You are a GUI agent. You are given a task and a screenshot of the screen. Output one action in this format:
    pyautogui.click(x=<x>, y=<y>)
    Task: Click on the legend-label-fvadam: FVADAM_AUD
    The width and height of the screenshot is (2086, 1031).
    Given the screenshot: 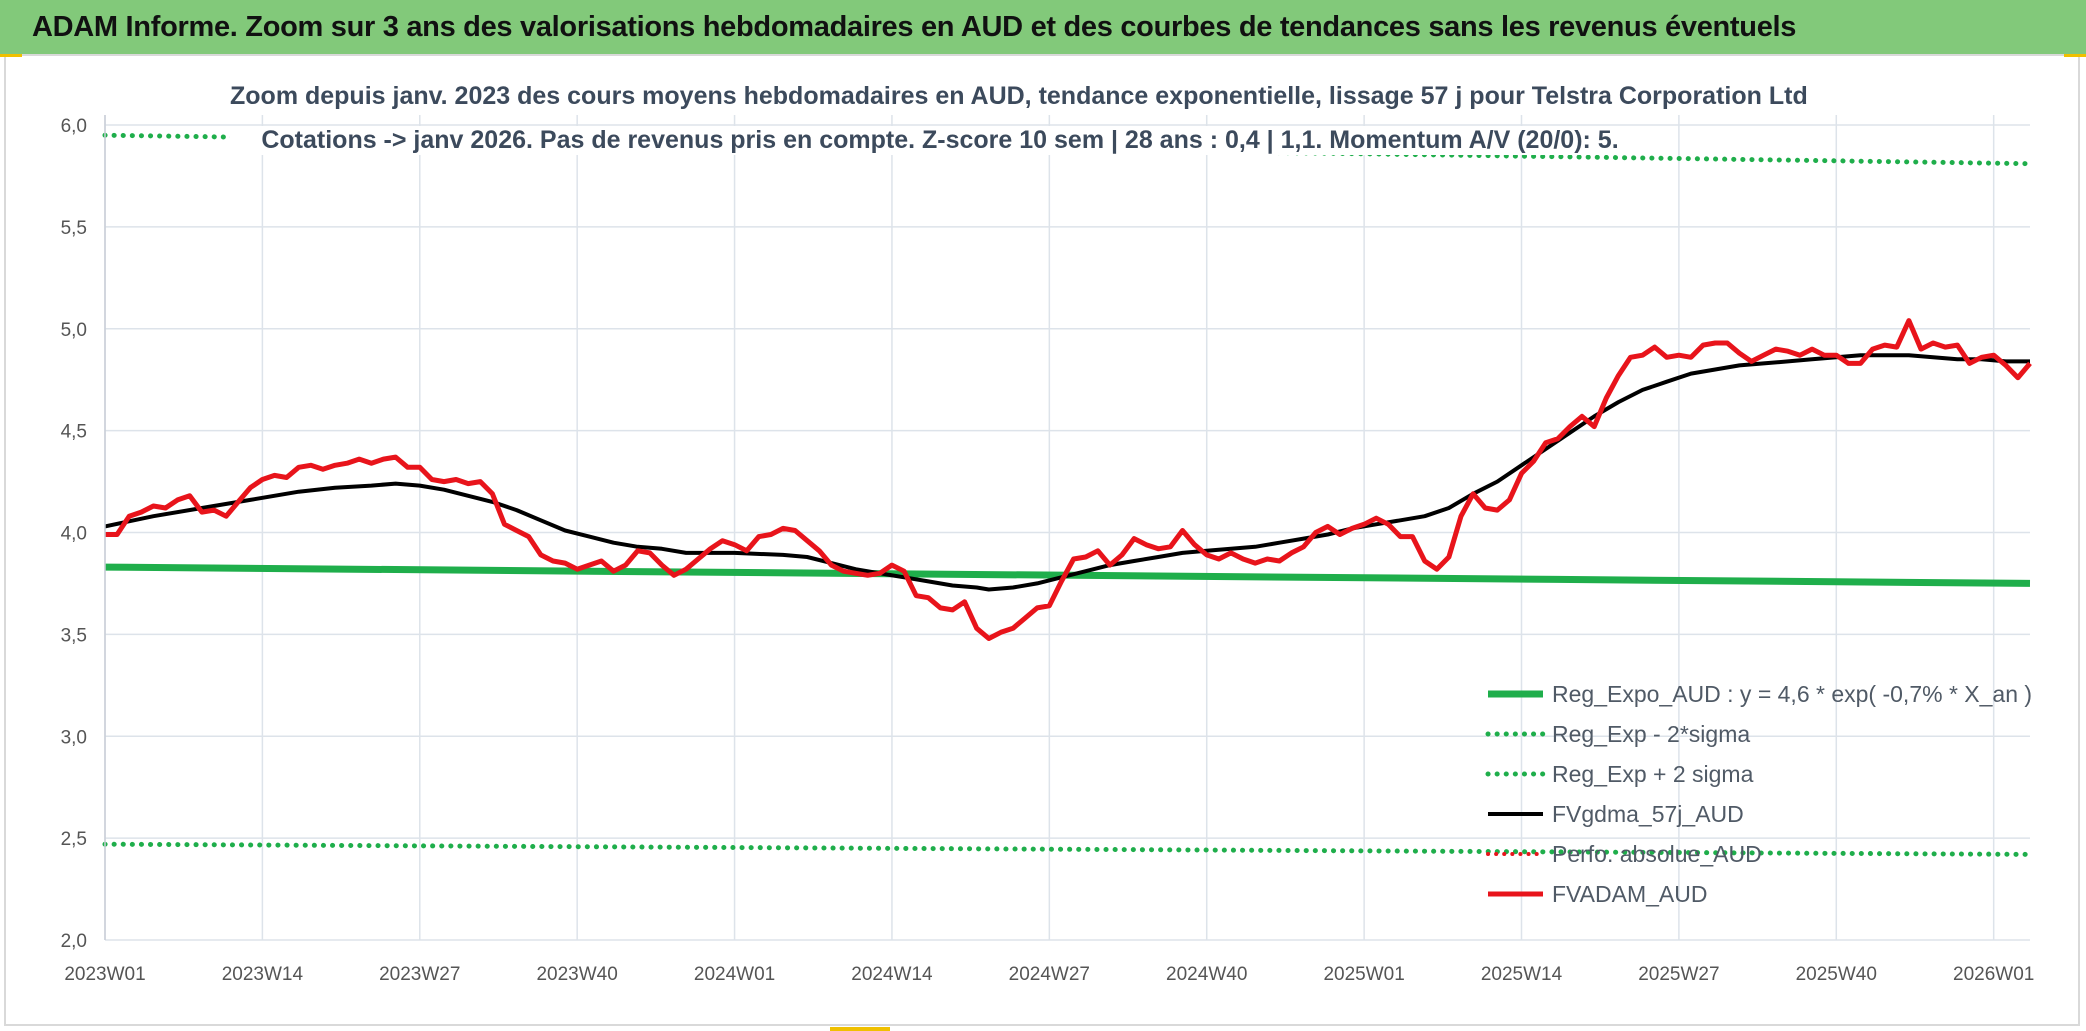 What is the action you would take?
    pyautogui.click(x=1630, y=894)
    